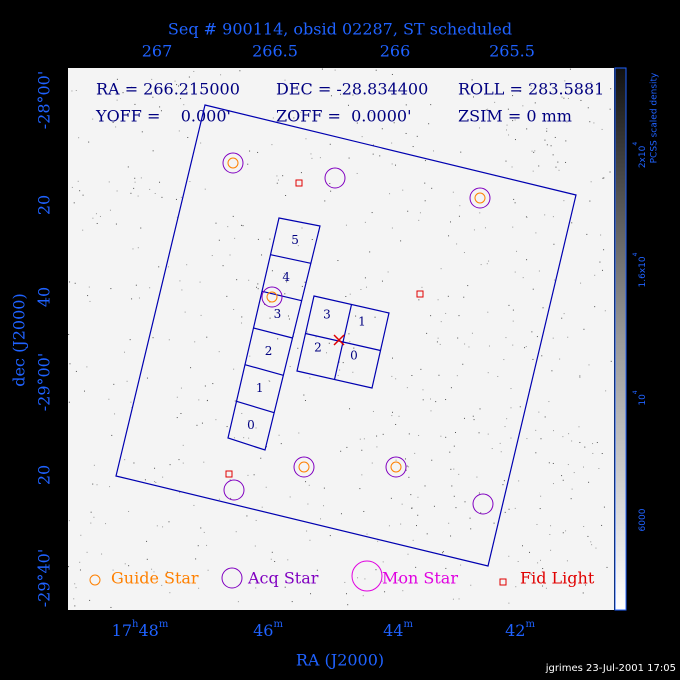 This screenshot has height=680, width=680. What do you see at coordinates (480, 198) in the screenshot?
I see `guide-star` at bounding box center [480, 198].